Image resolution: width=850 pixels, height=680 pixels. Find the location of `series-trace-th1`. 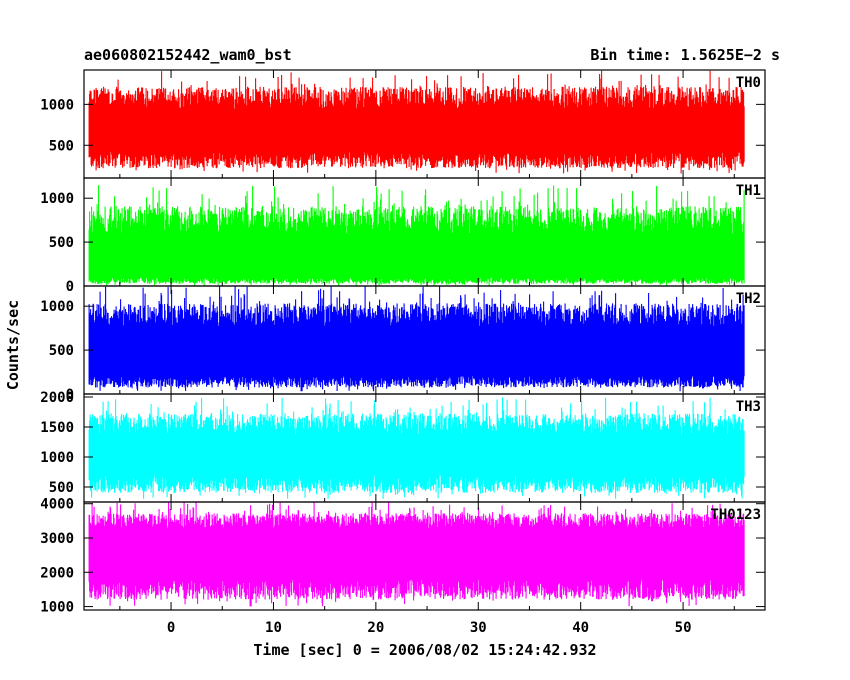

series-trace-th1 is located at coordinates (416, 235).